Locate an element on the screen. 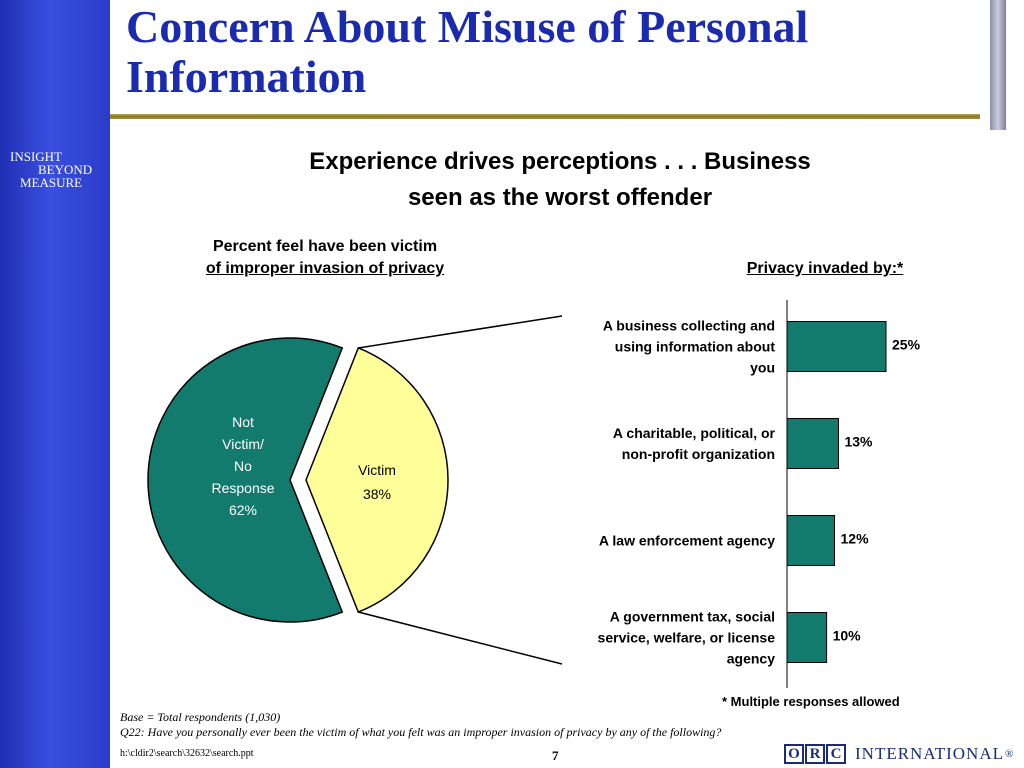 The height and width of the screenshot is (768, 1024). pie-slice-not-victim is located at coordinates (245, 480).